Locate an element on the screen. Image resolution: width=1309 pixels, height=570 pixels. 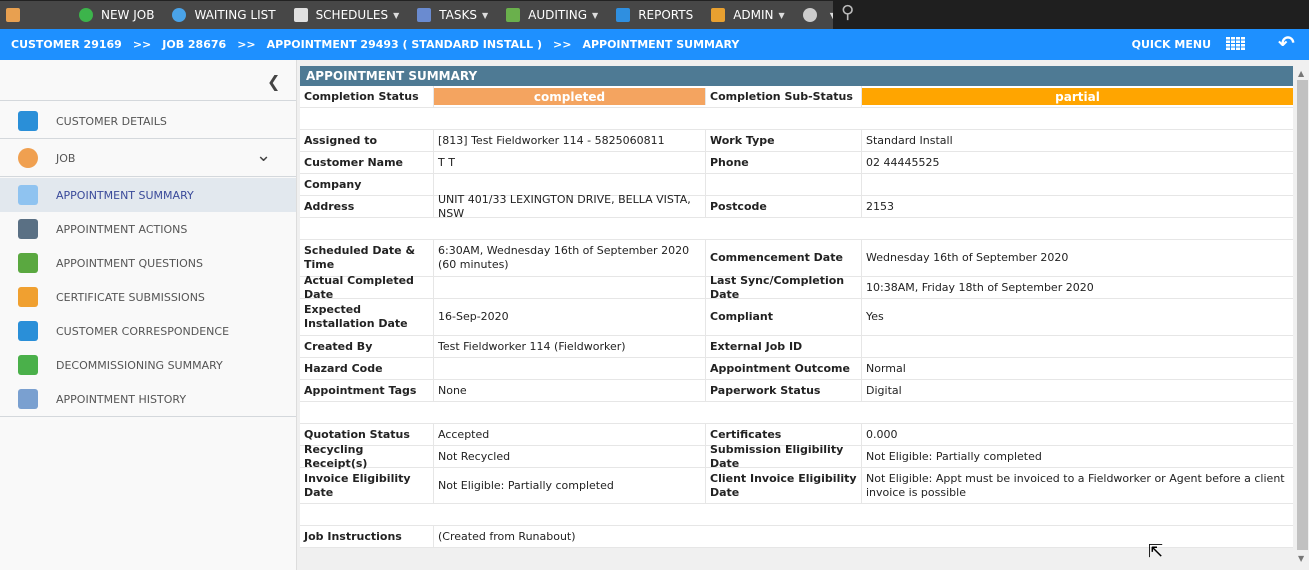
sidebar-item-label: APPOINTMENT SUMMARY is located at coordinates (125, 195).